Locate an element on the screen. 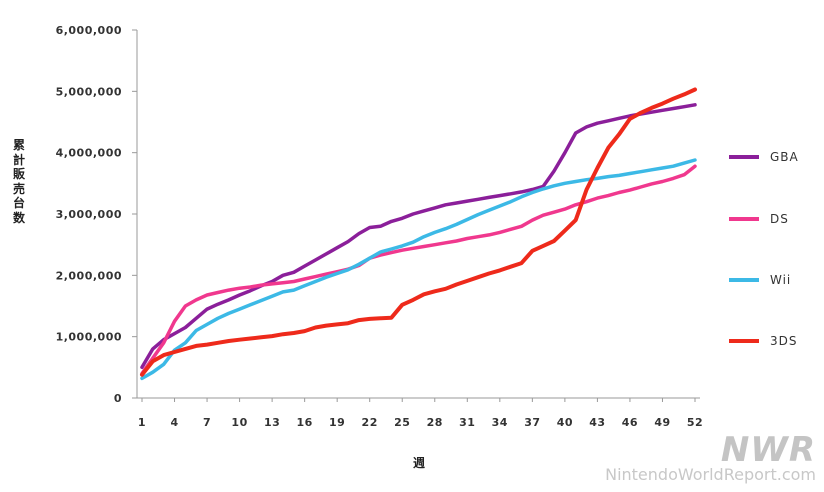 This screenshot has height=492, width=824. x-tick-label: 22 is located at coordinates (370, 422).